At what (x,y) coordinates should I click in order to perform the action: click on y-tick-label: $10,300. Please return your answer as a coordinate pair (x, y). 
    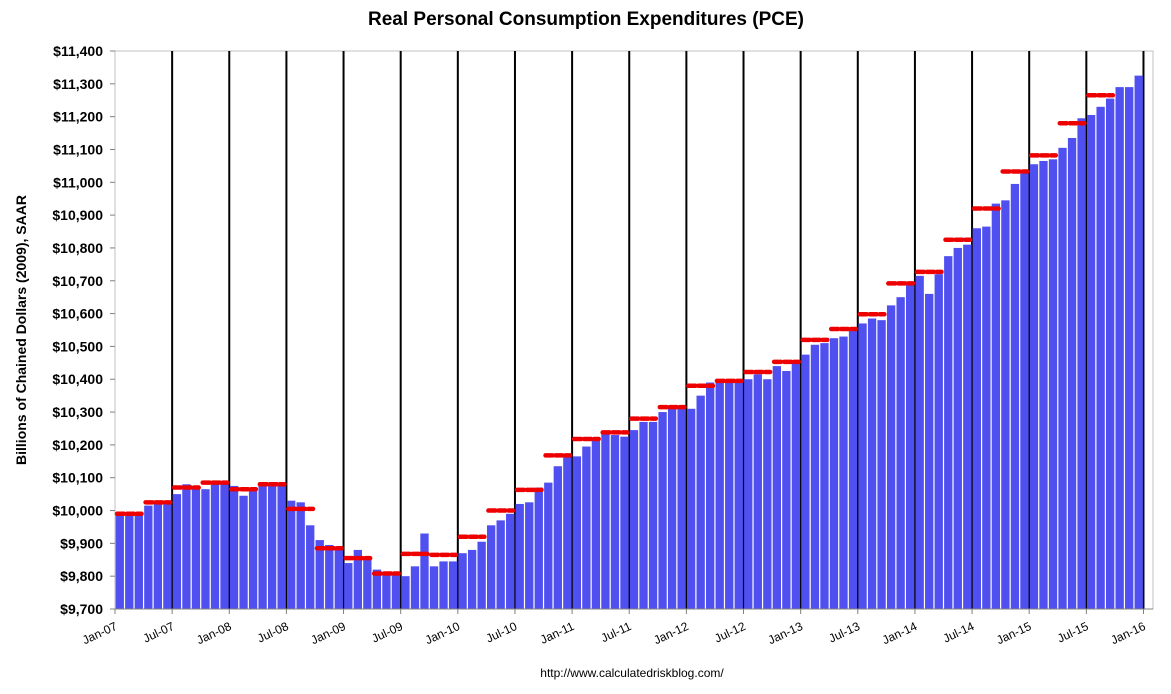
    Looking at the image, I should click on (77, 412).